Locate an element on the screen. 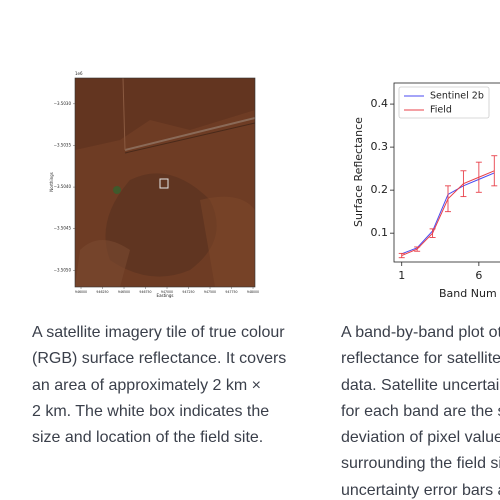 Image resolution: width=500 pixels, height=500 pixels. legend-label: Field is located at coordinates (441, 110).